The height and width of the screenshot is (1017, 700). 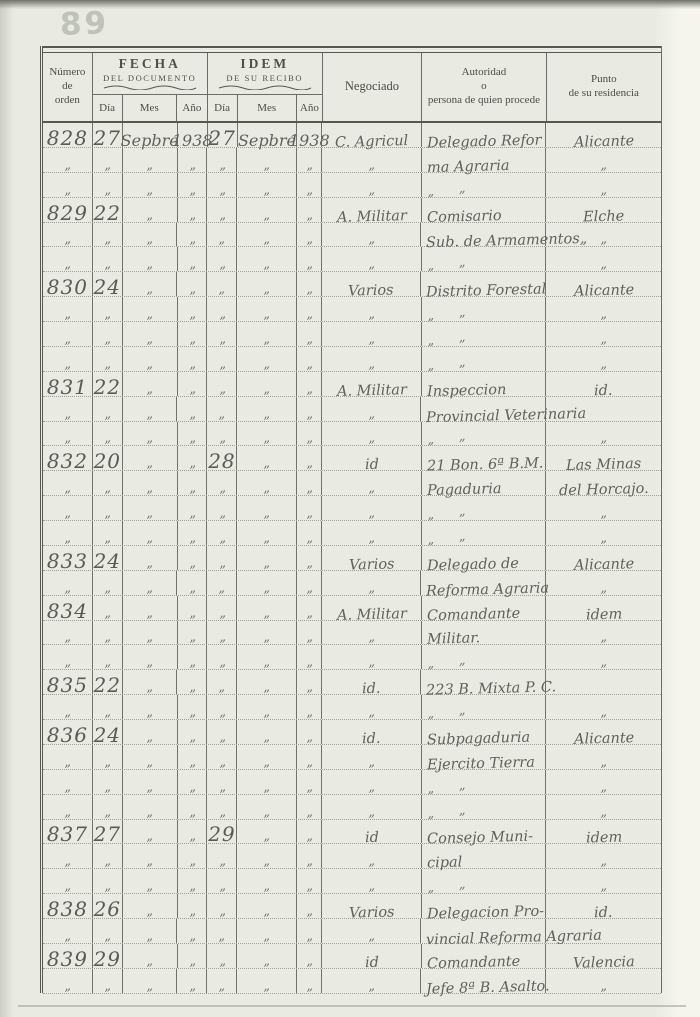 What do you see at coordinates (604, 390) in the screenshot?
I see `handwritten-entry: id.` at bounding box center [604, 390].